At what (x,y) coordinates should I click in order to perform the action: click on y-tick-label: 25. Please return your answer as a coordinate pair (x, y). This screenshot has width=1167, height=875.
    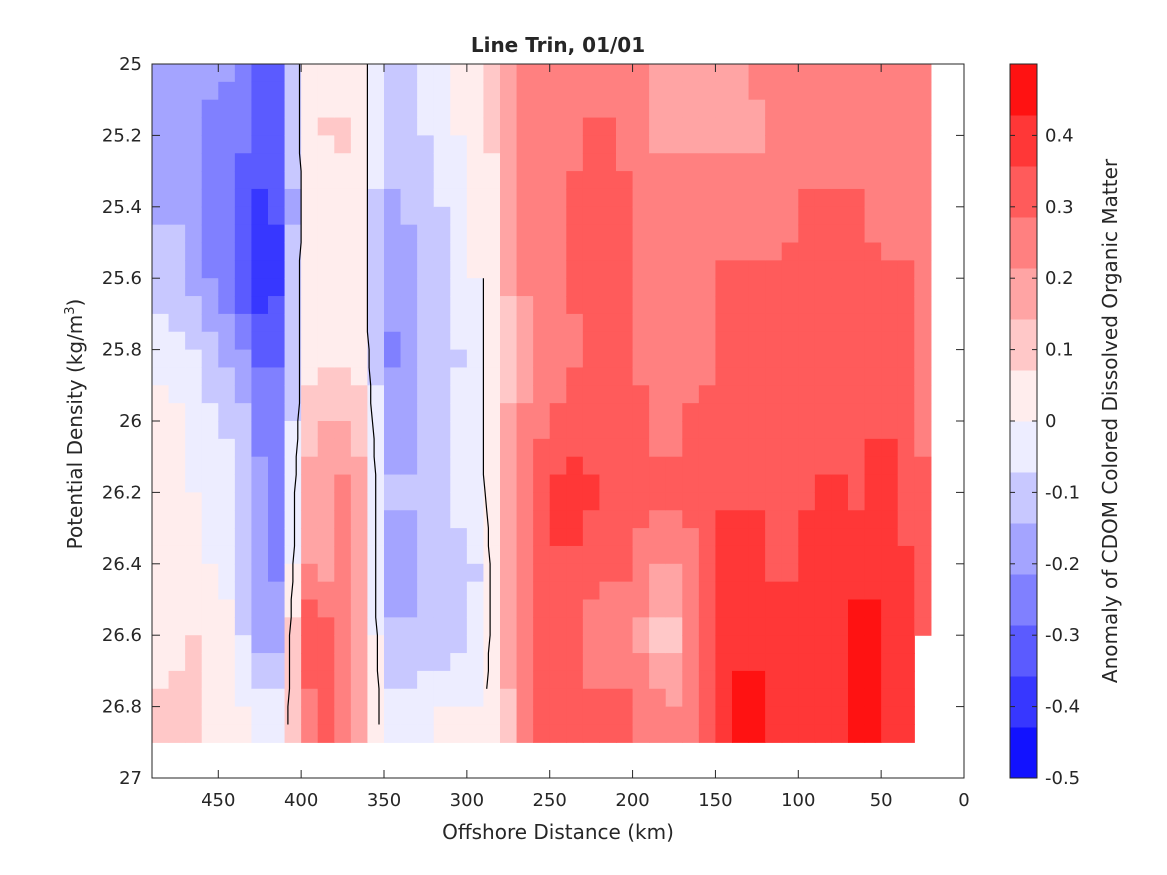
    Looking at the image, I should click on (130, 64).